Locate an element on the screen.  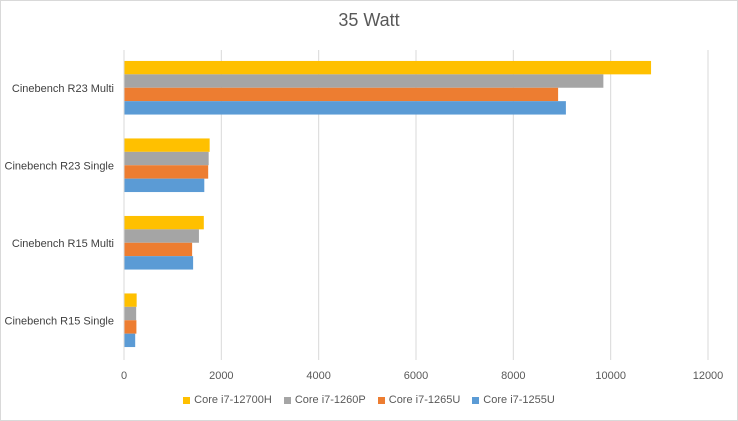
legend-label: Core i7-1265U is located at coordinates (424, 400).